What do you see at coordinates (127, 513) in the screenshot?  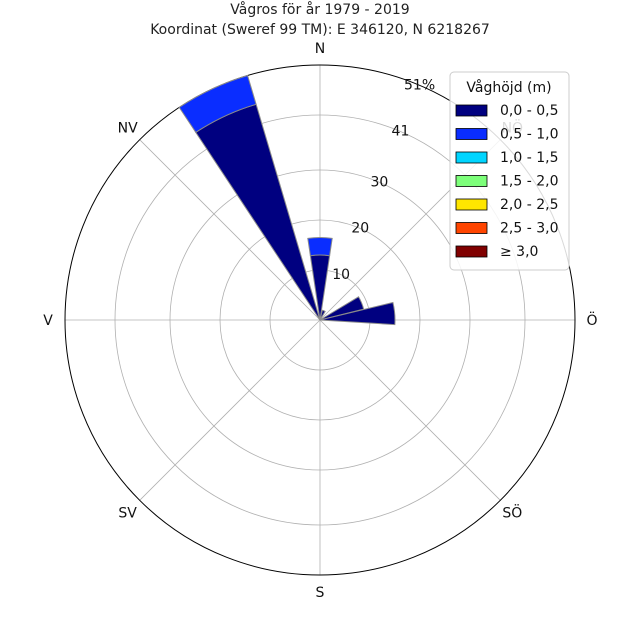 I see `direction-label: SV` at bounding box center [127, 513].